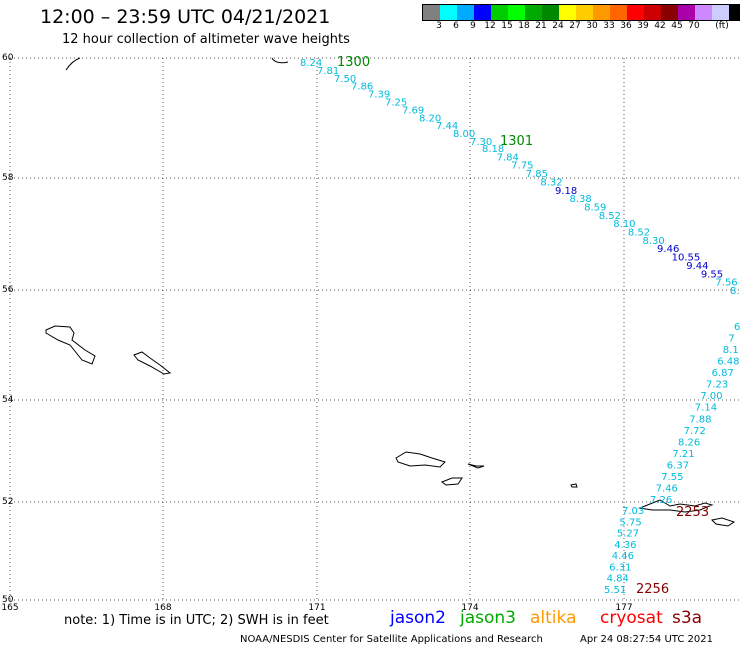 This screenshot has height=650, width=740. I want to click on lon-label: 168, so click(162, 608).